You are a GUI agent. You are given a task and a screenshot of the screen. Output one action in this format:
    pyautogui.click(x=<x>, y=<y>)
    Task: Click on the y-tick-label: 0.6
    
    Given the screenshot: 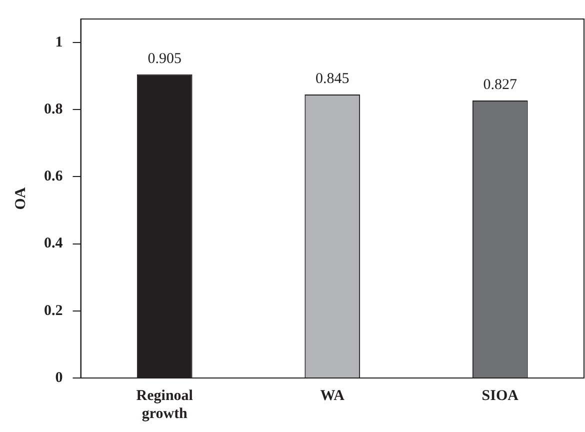 What is the action you would take?
    pyautogui.click(x=54, y=176)
    